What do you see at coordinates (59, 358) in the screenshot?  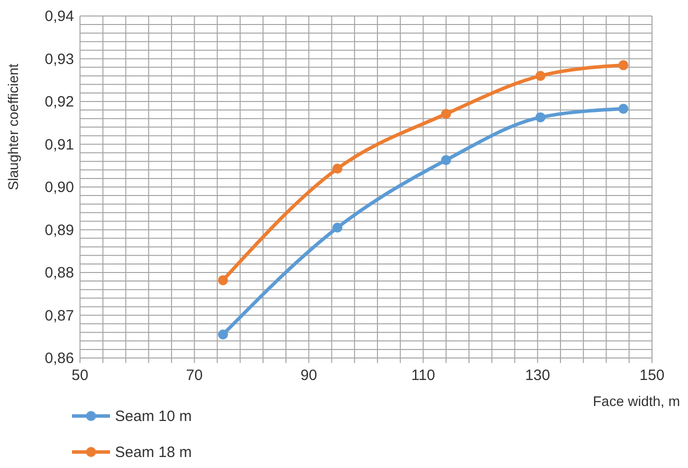 I see `y-tick-label: 0,86` at bounding box center [59, 358].